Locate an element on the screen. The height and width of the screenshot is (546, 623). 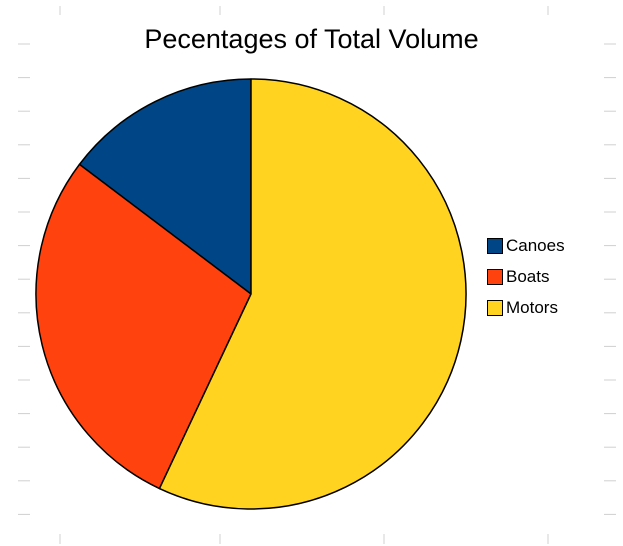
legend-item-motors: Motors is located at coordinates (526, 307).